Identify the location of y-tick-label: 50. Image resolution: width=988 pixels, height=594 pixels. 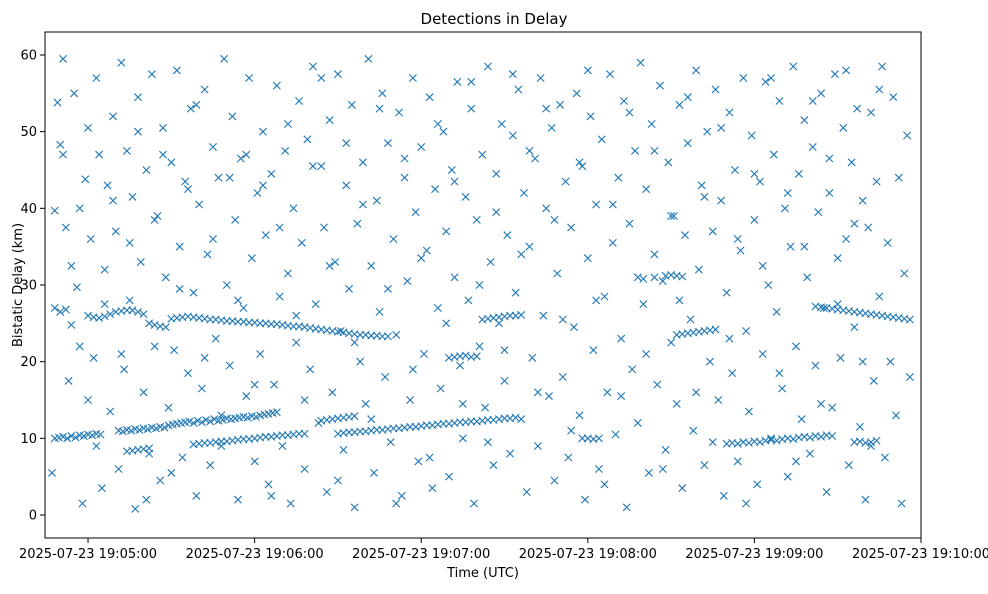
(28, 132).